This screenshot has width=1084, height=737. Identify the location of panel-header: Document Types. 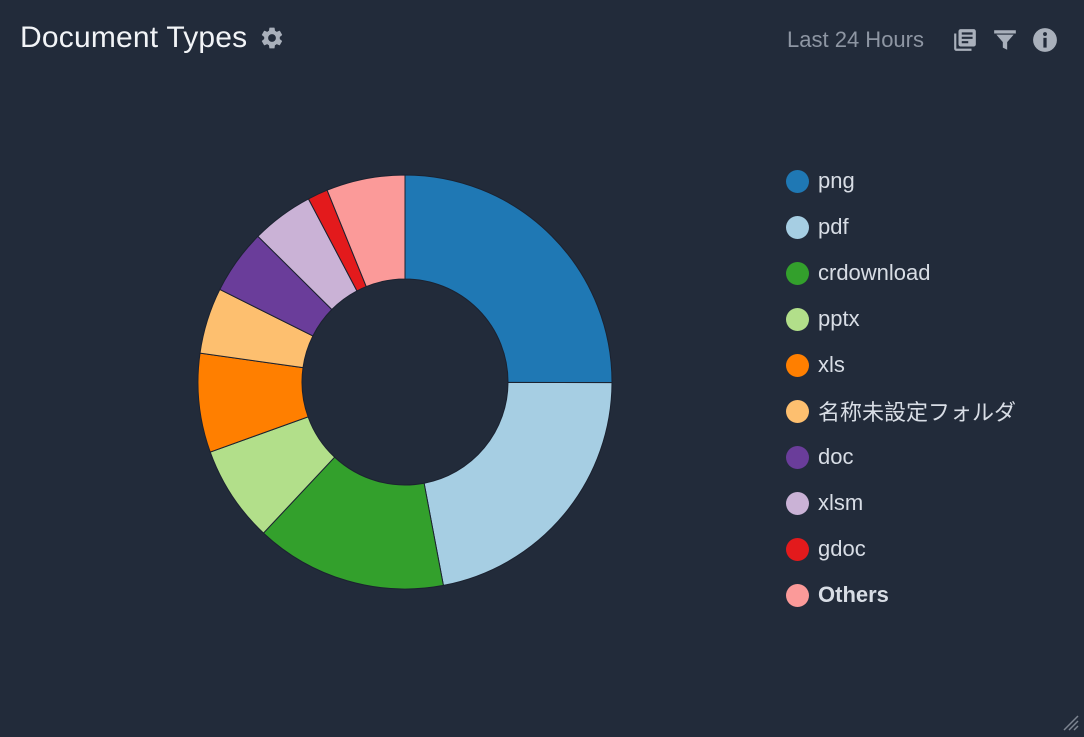
(152, 38).